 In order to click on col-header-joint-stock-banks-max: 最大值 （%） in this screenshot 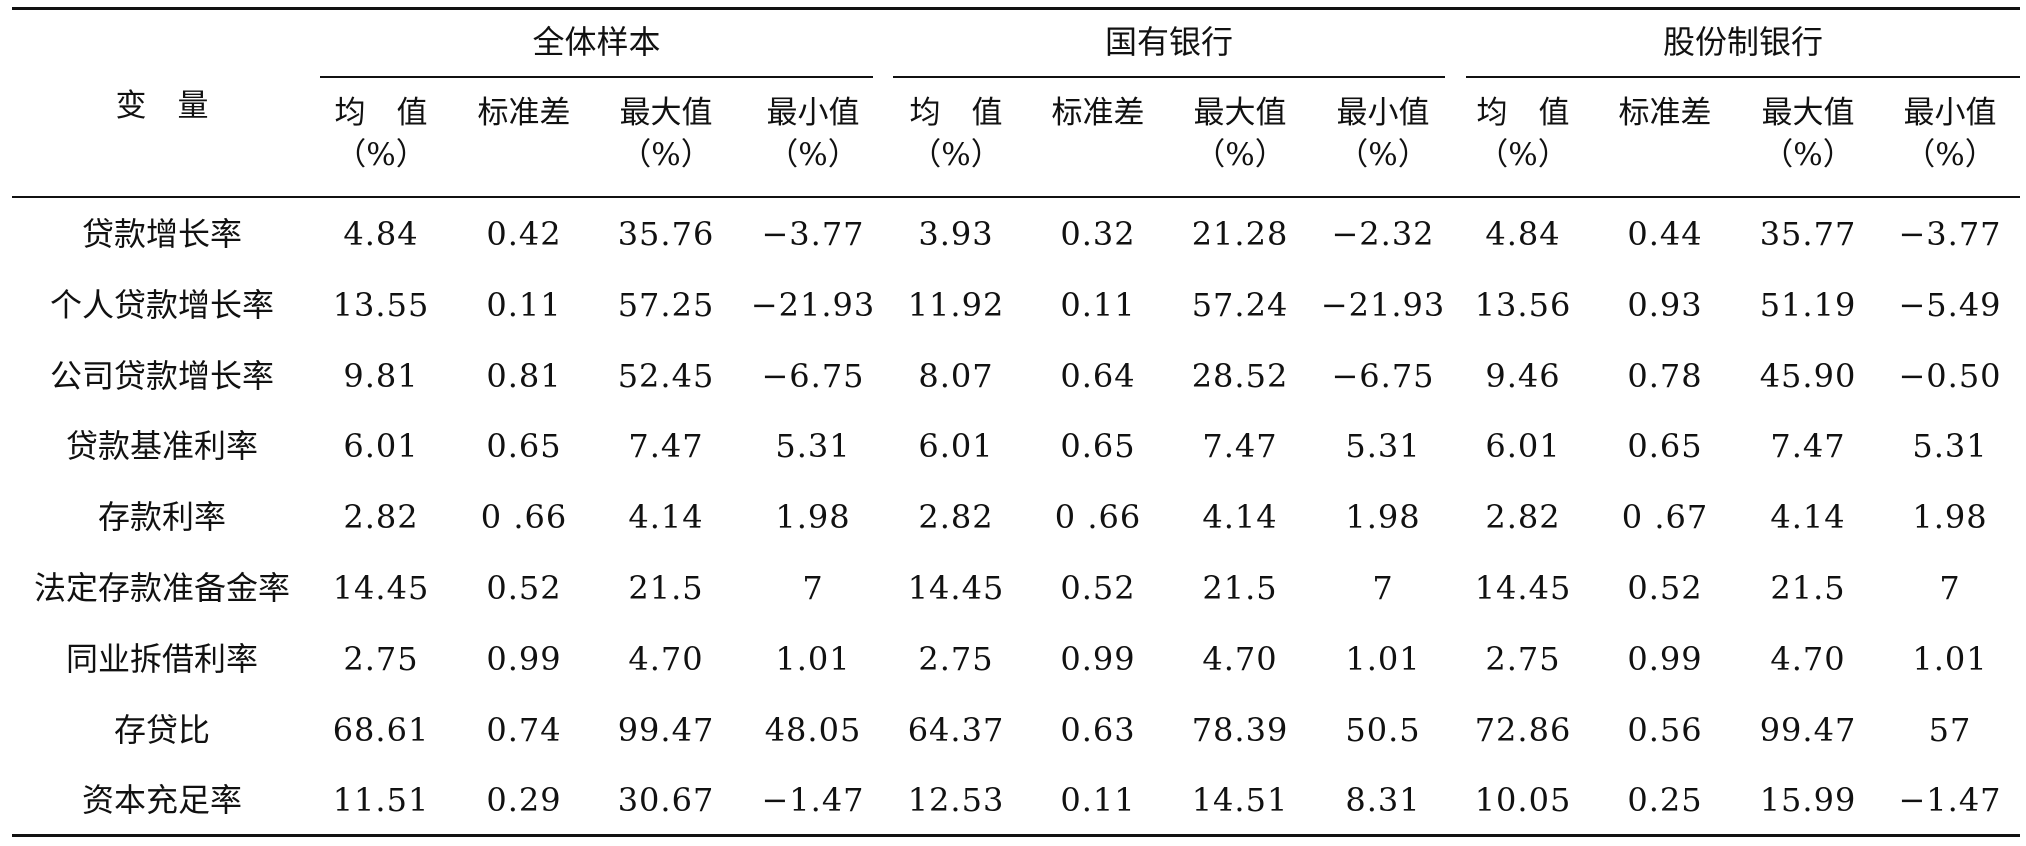, I will do `click(1808, 134)`.